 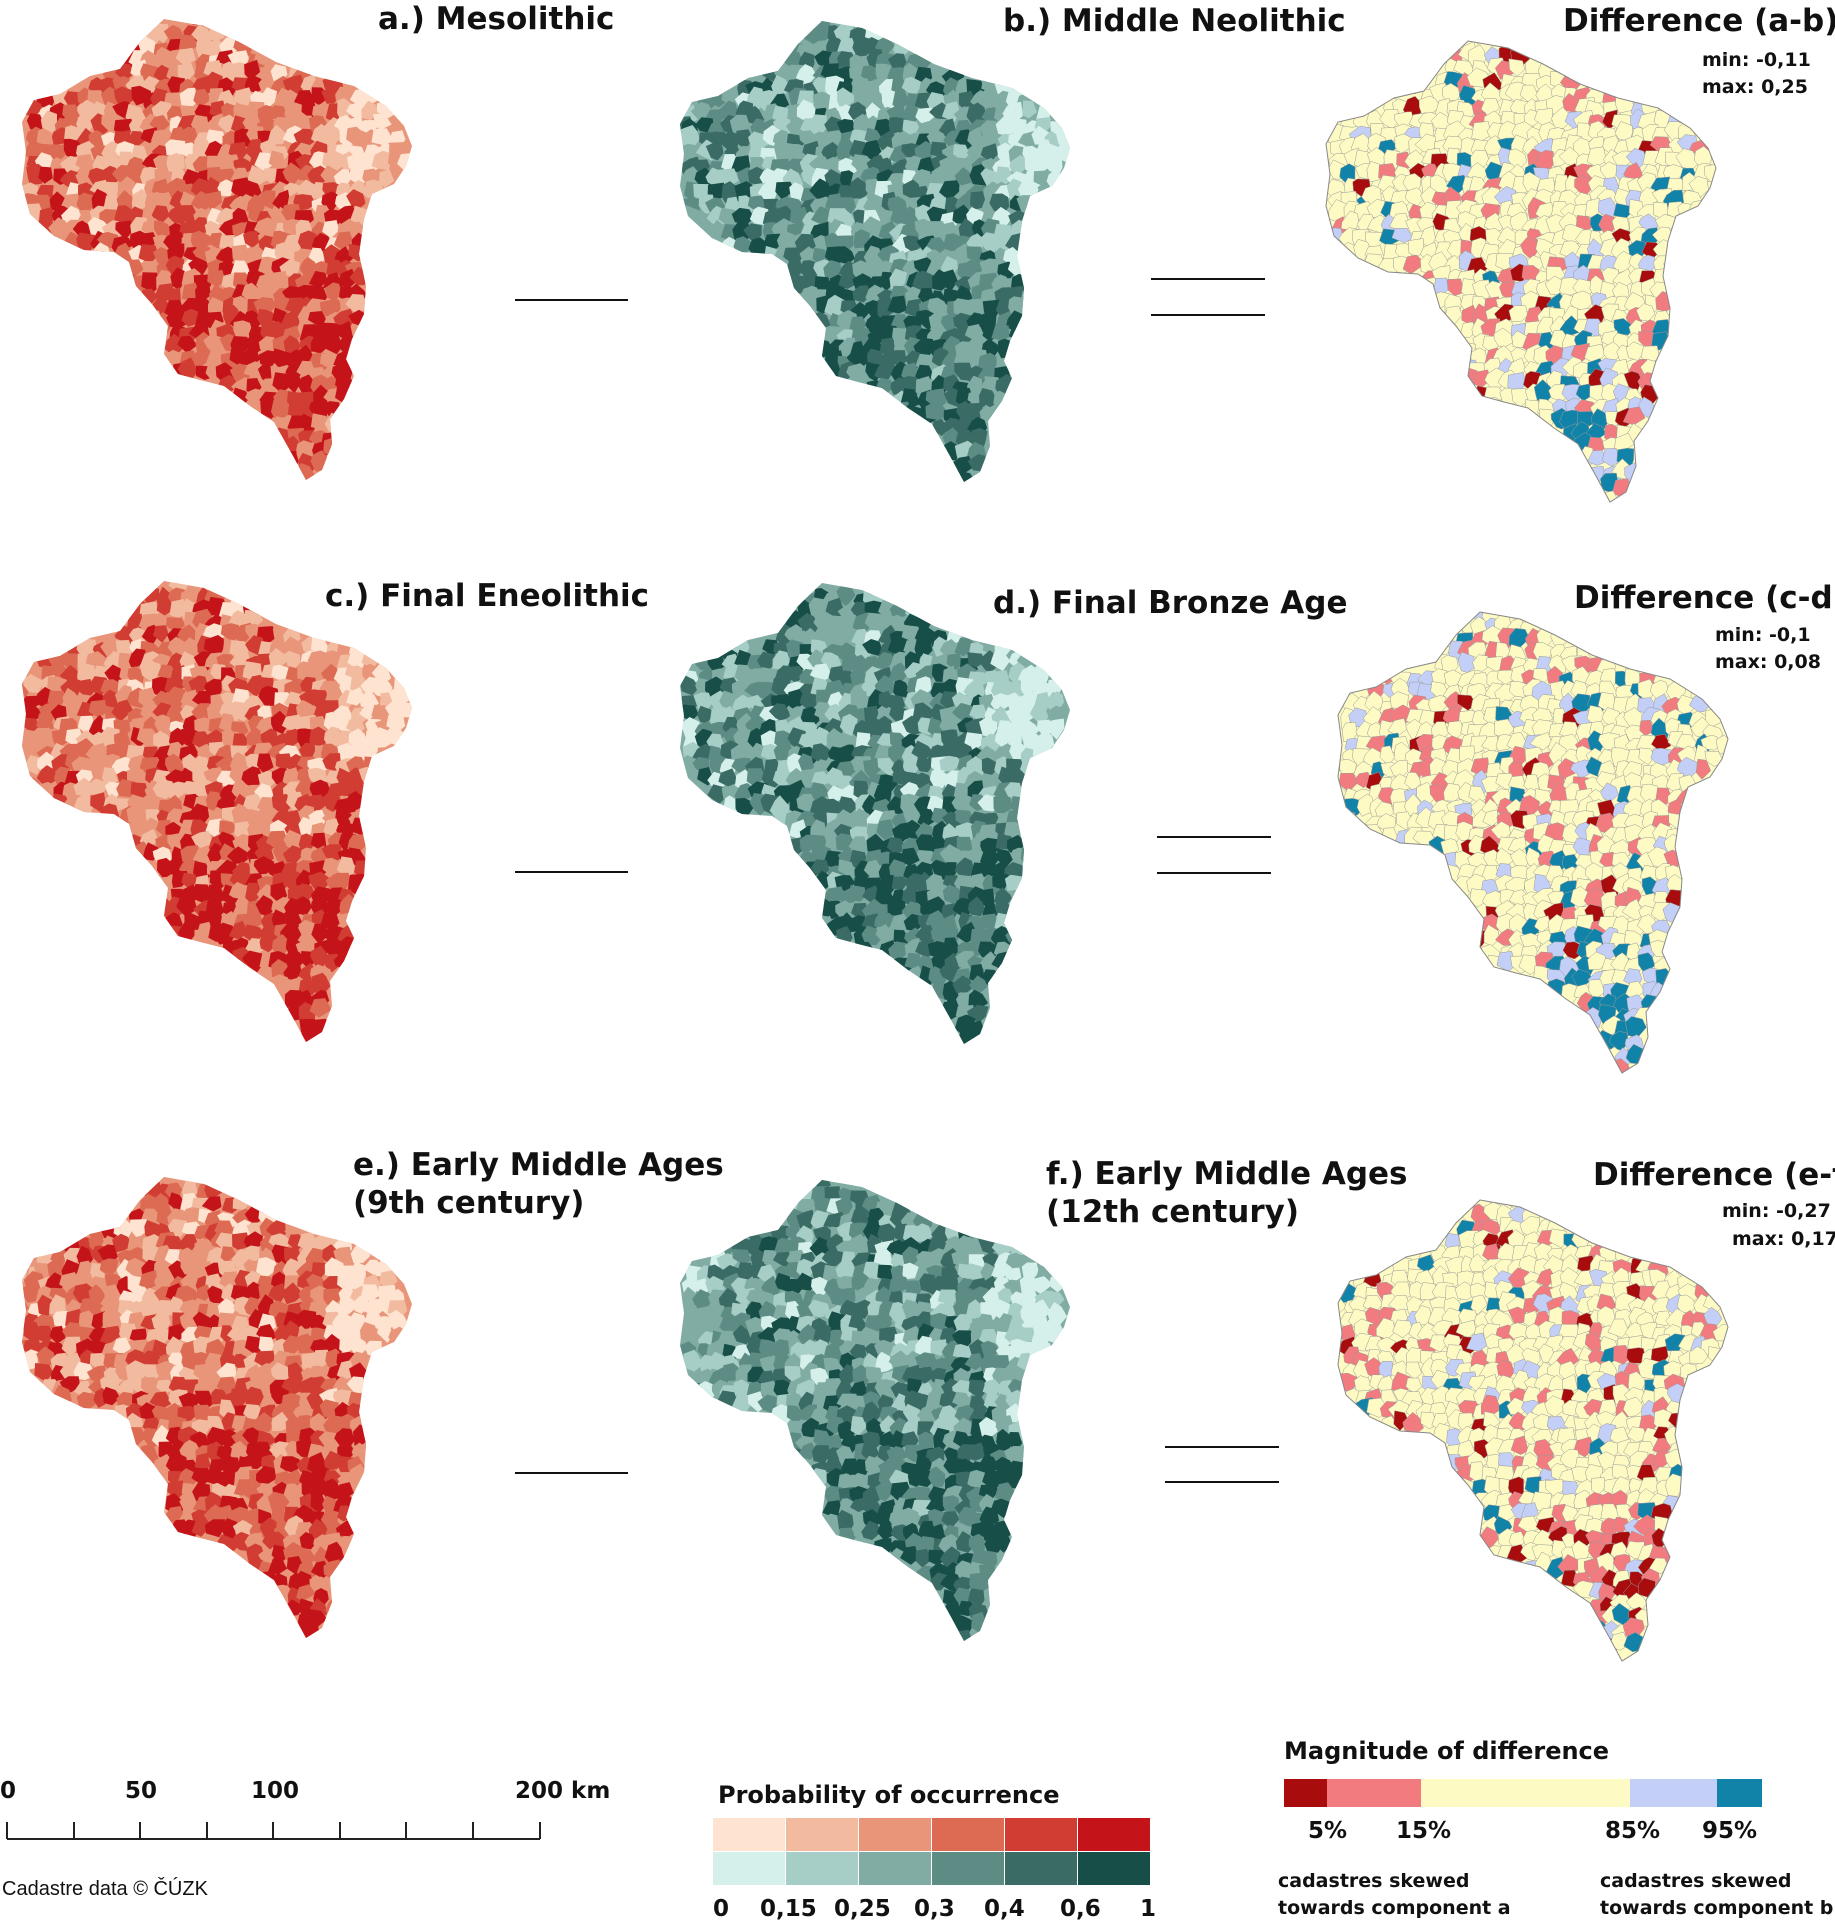 I want to click on map-final-bronze-age, so click(x=875, y=813).